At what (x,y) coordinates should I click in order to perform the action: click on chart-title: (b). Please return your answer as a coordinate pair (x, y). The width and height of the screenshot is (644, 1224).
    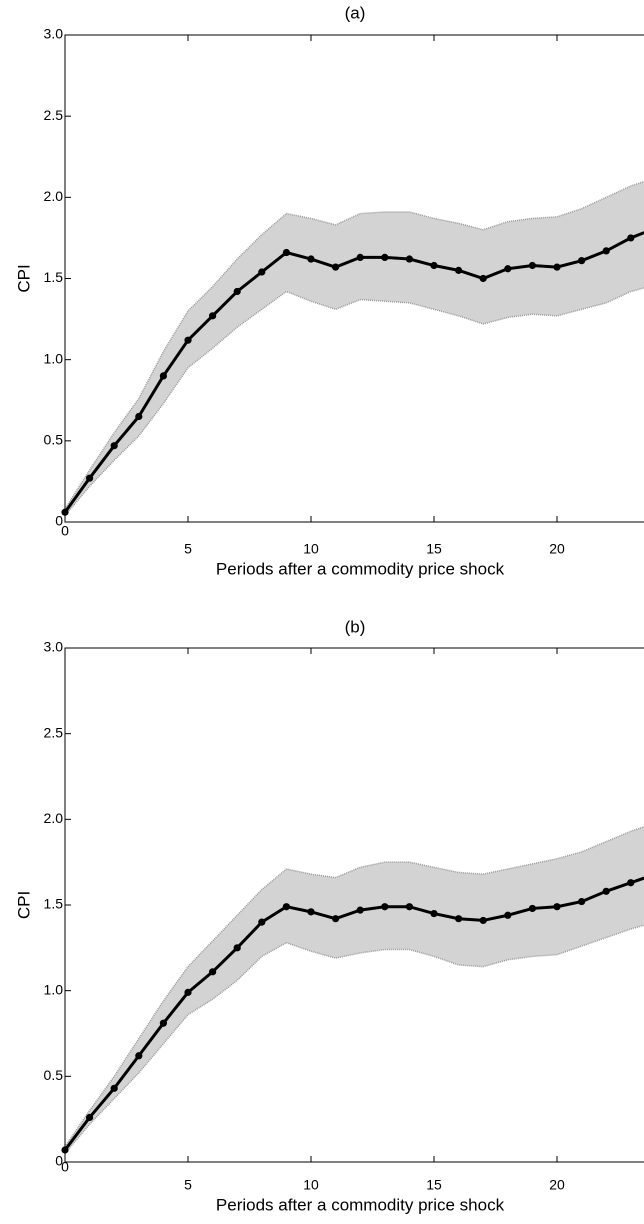
    Looking at the image, I should click on (355, 626).